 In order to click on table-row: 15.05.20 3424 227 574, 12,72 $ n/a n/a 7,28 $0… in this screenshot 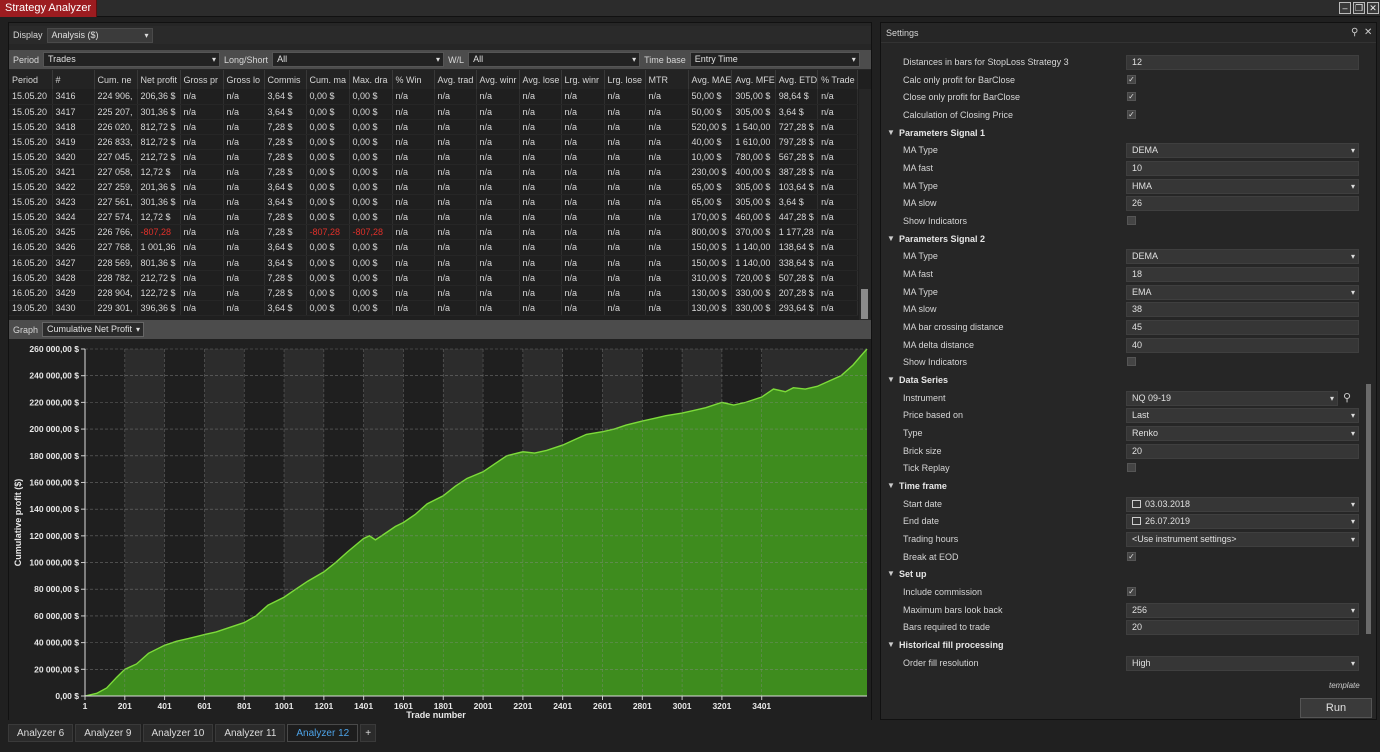, I will do `click(434, 217)`.